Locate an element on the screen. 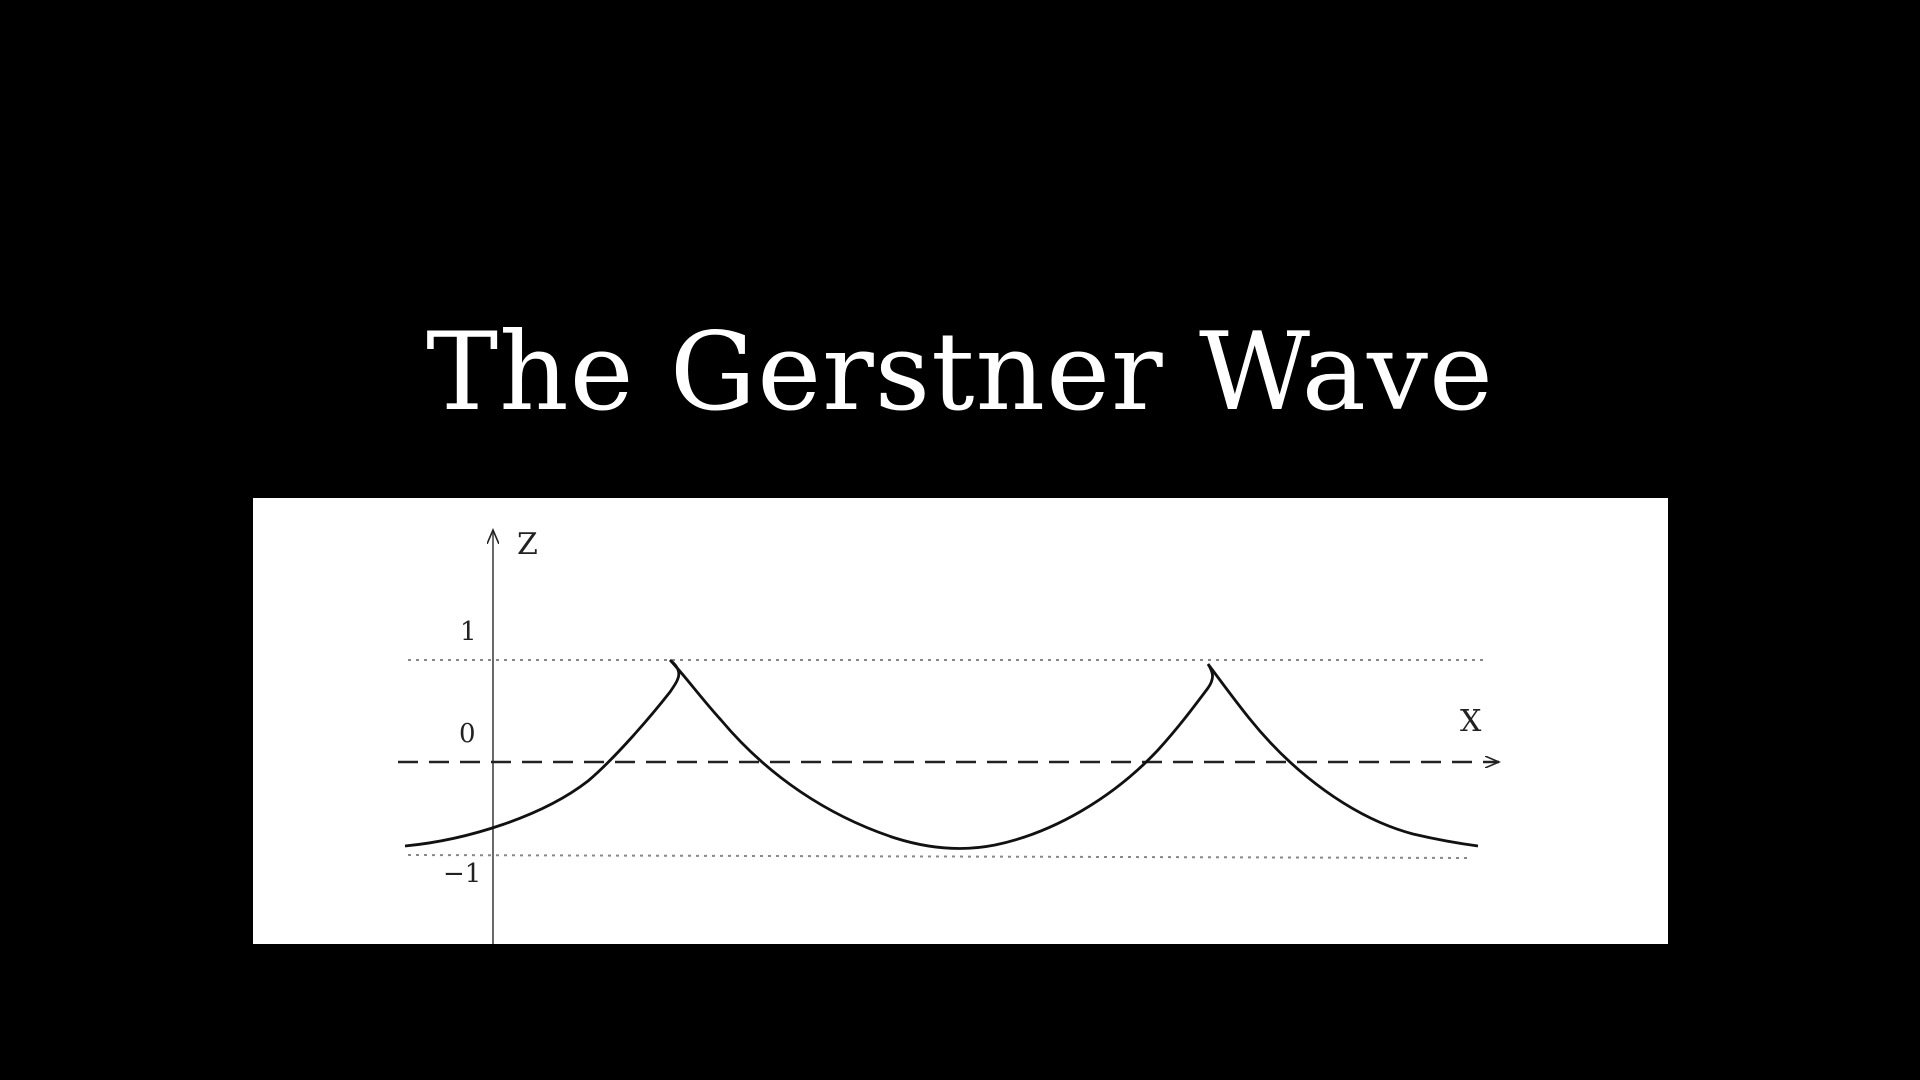 The height and width of the screenshot is (1080, 1920). tick-label-zero: 0 is located at coordinates (467, 734).